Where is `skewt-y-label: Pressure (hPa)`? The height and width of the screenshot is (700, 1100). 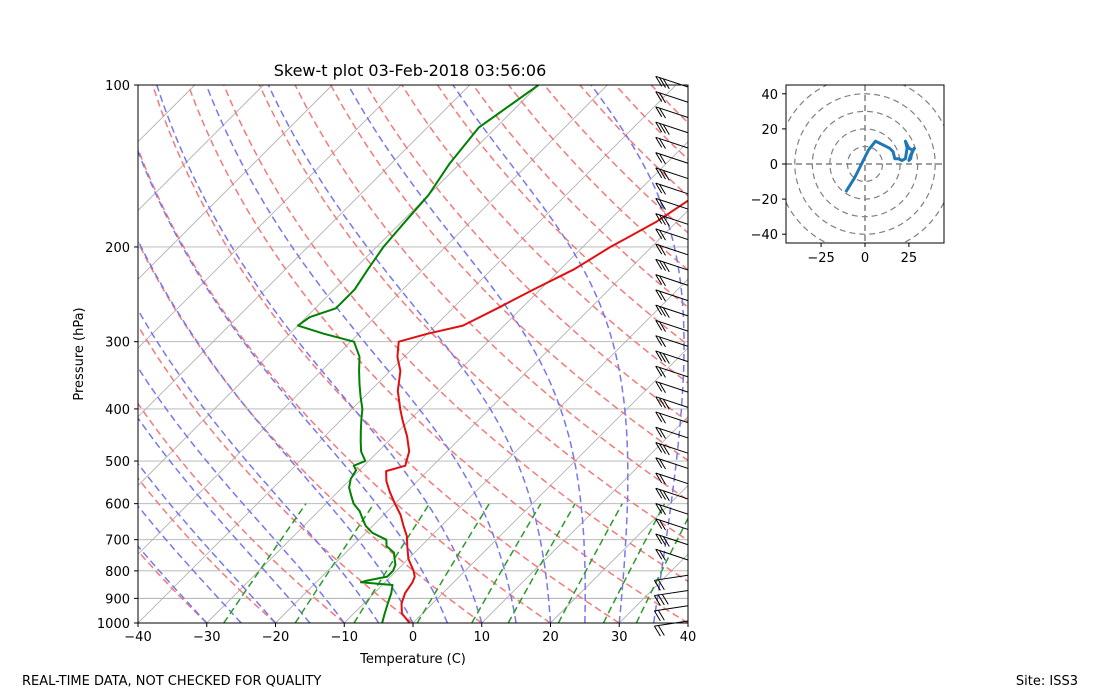
skewt-y-label: Pressure (hPa) is located at coordinates (79, 353).